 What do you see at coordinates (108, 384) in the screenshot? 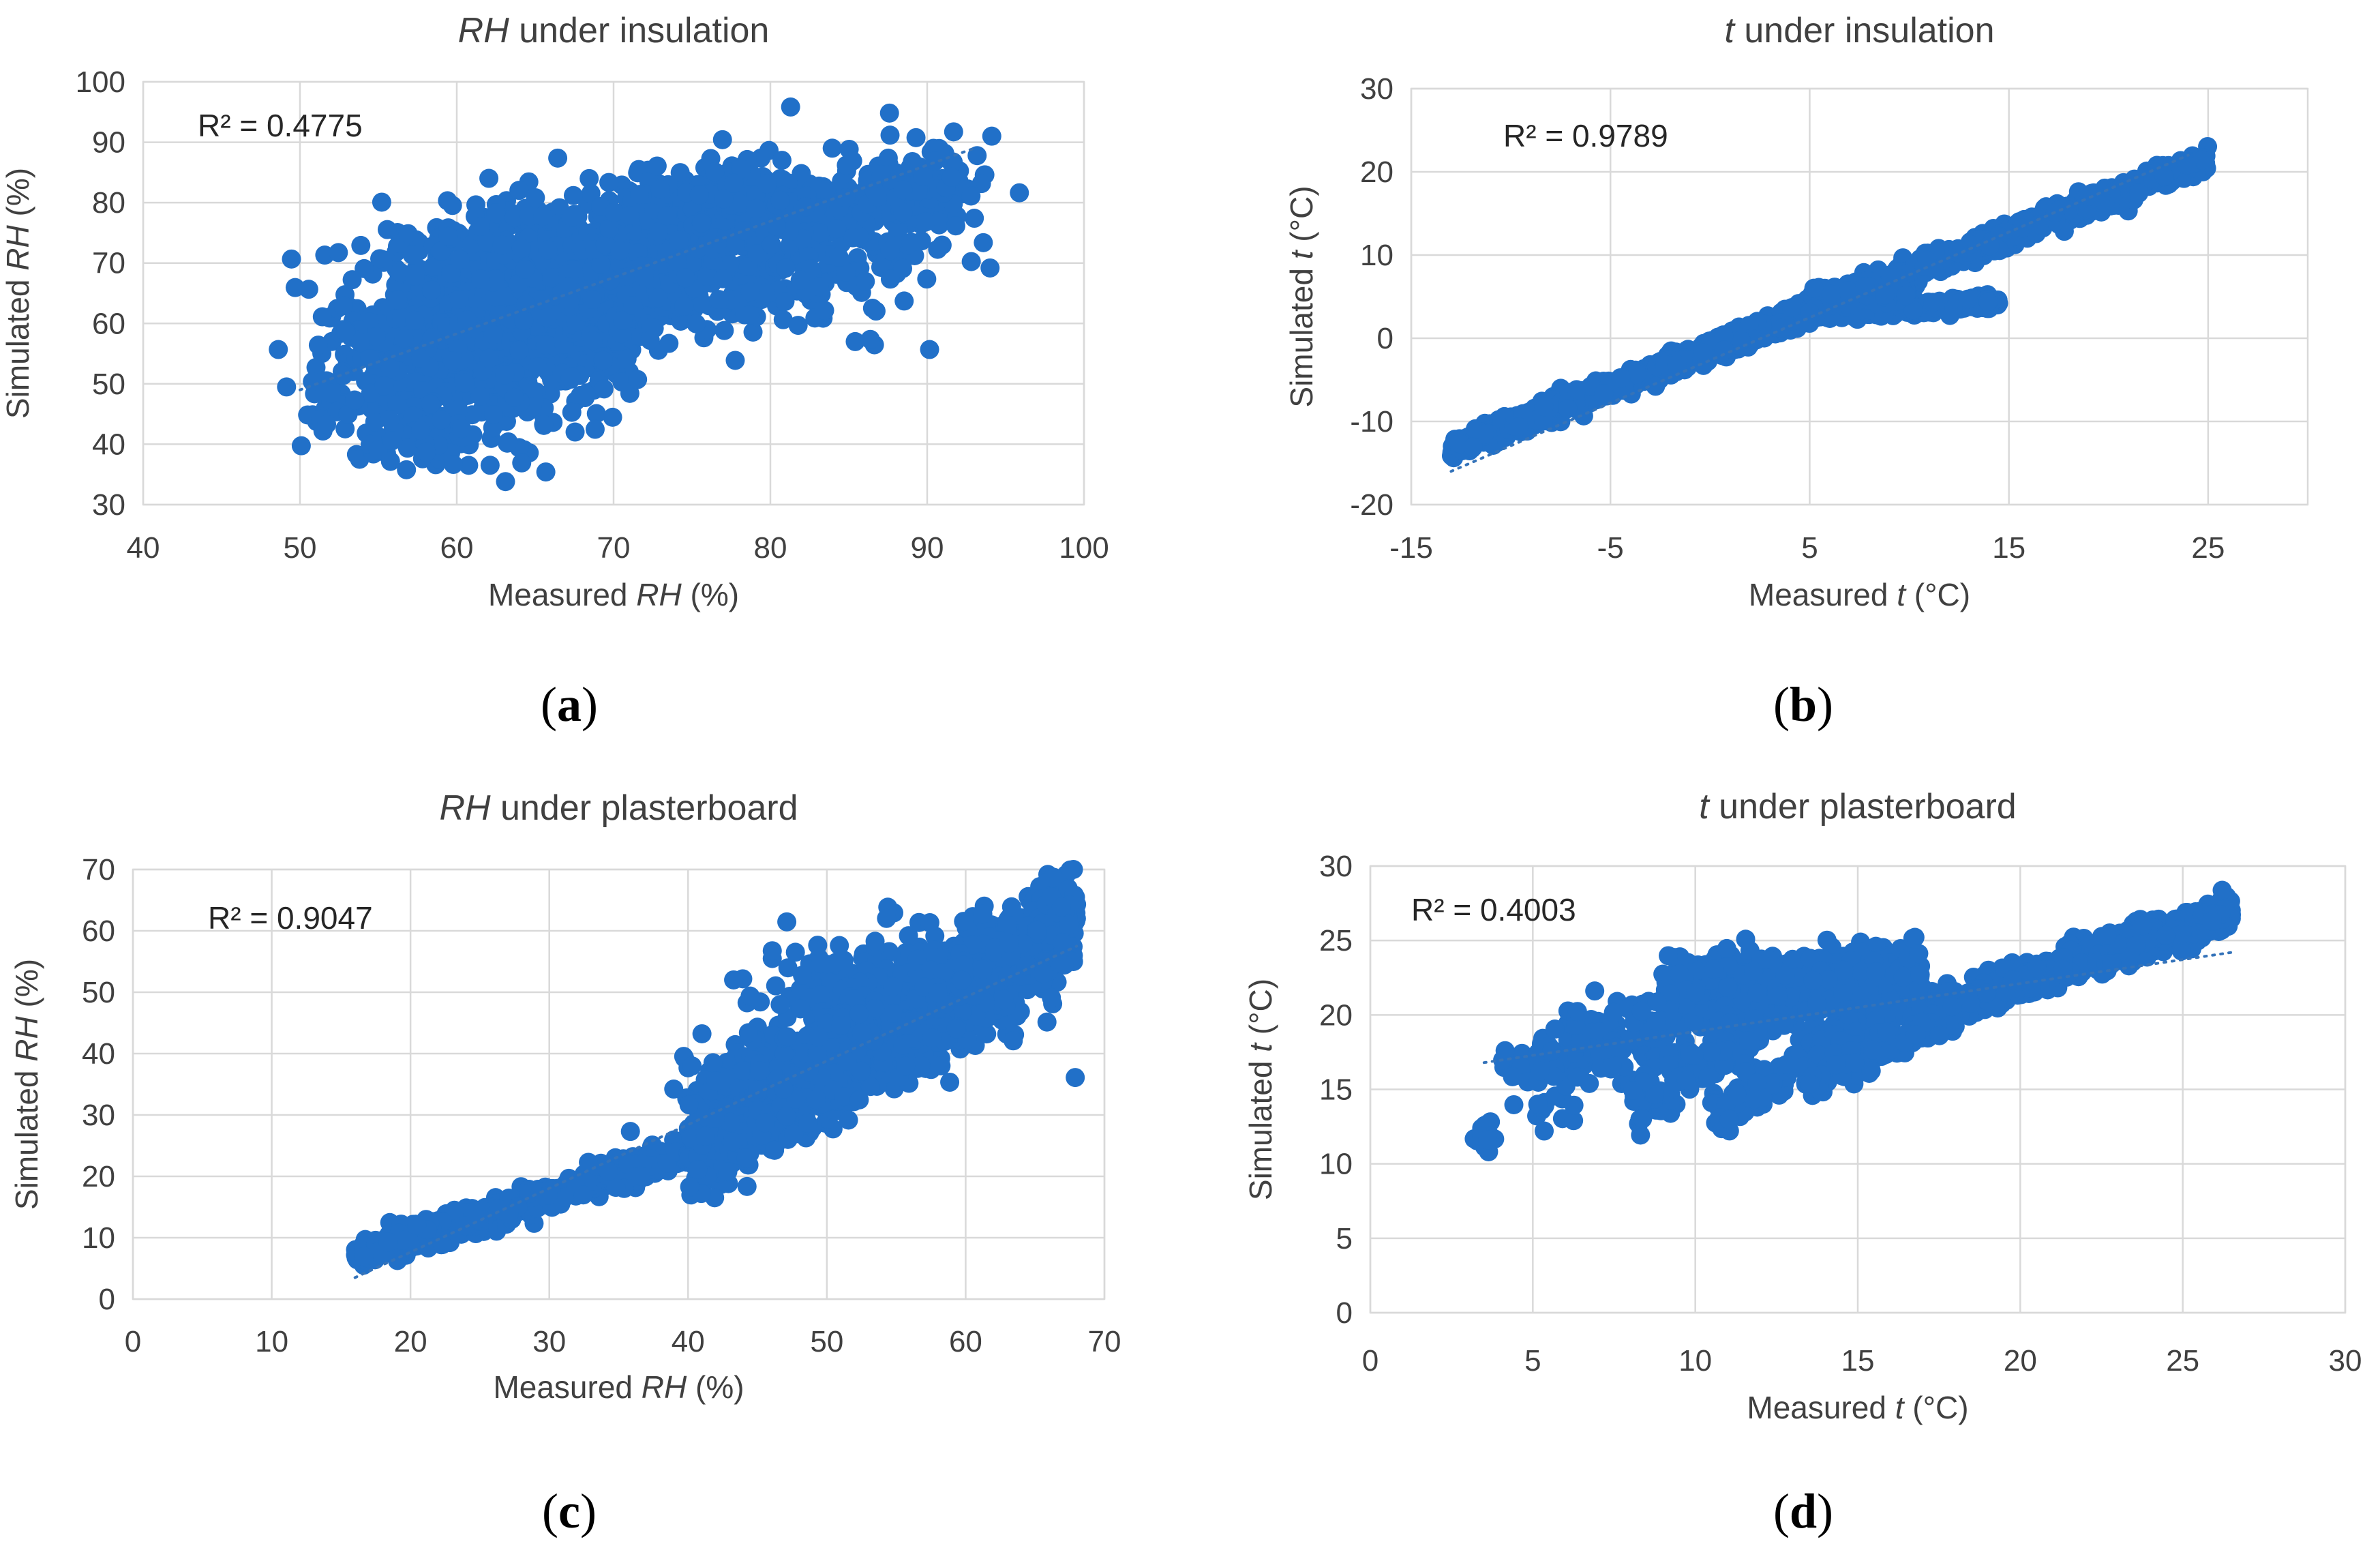
I see `y-tick-label: 50` at bounding box center [108, 384].